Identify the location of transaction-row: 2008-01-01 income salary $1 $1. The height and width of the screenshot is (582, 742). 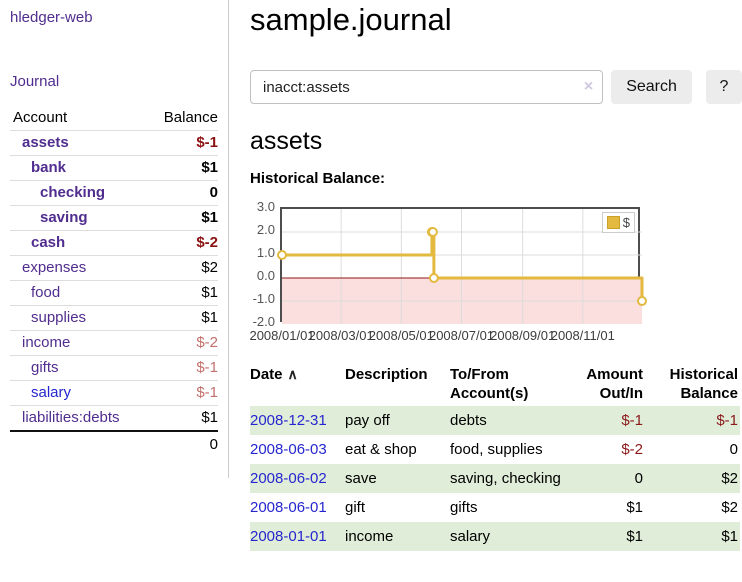
(495, 536).